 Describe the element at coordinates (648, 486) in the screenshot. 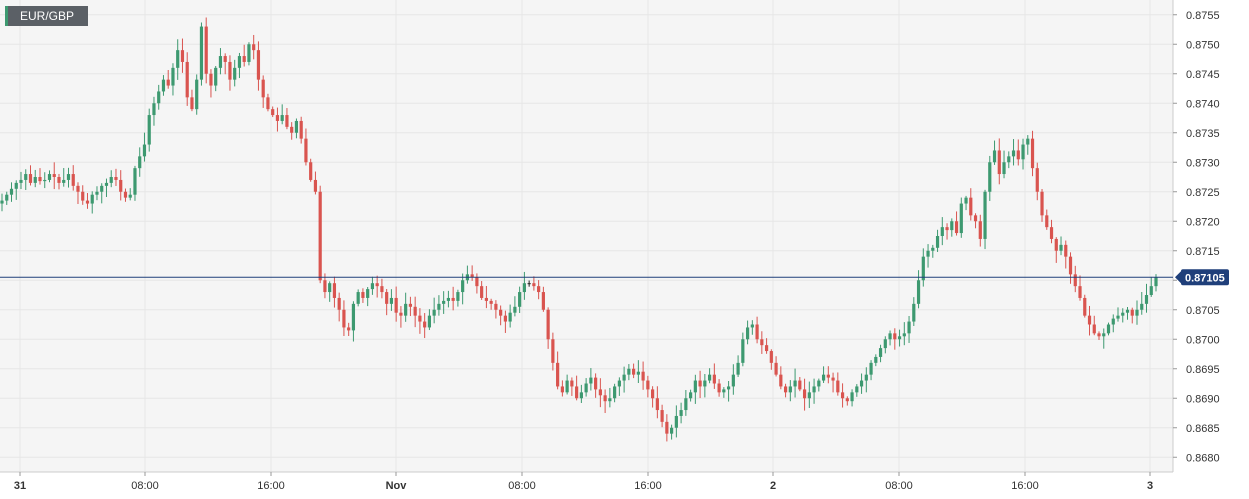

I see `x-tick-label: 16:00` at that location.